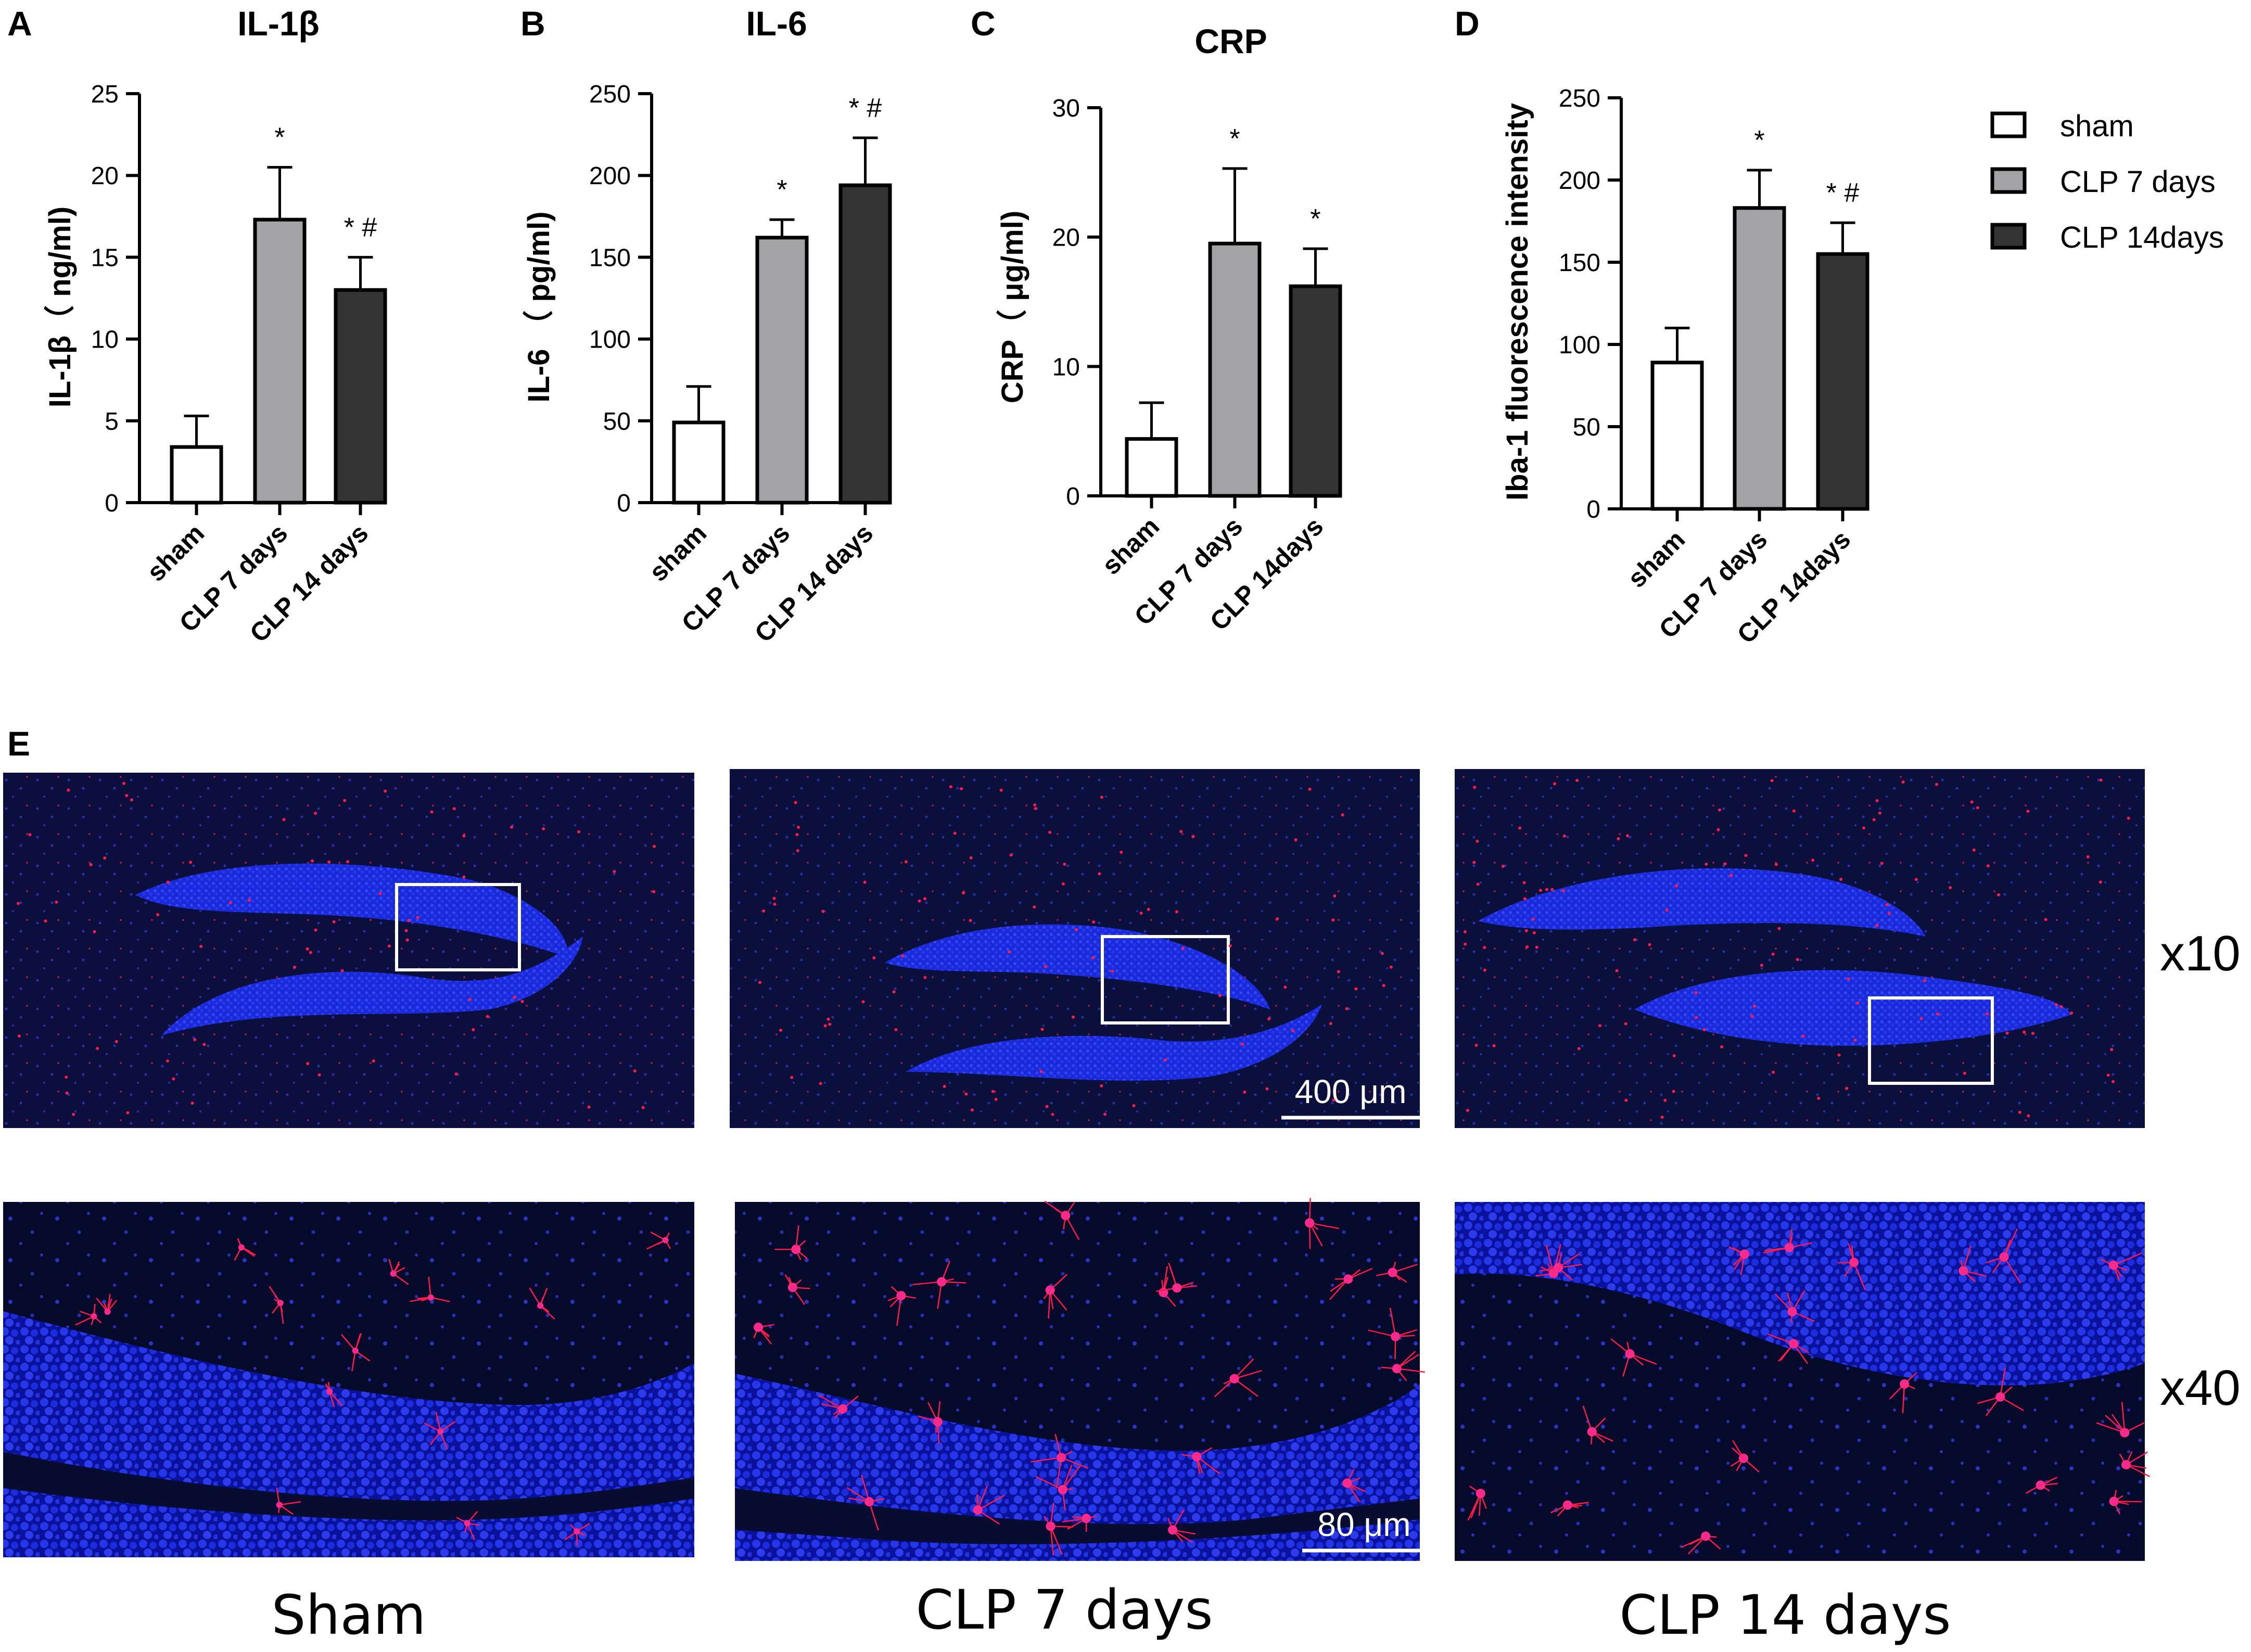  What do you see at coordinates (1230, 41) in the screenshot?
I see `chart-title-crp: CRP` at bounding box center [1230, 41].